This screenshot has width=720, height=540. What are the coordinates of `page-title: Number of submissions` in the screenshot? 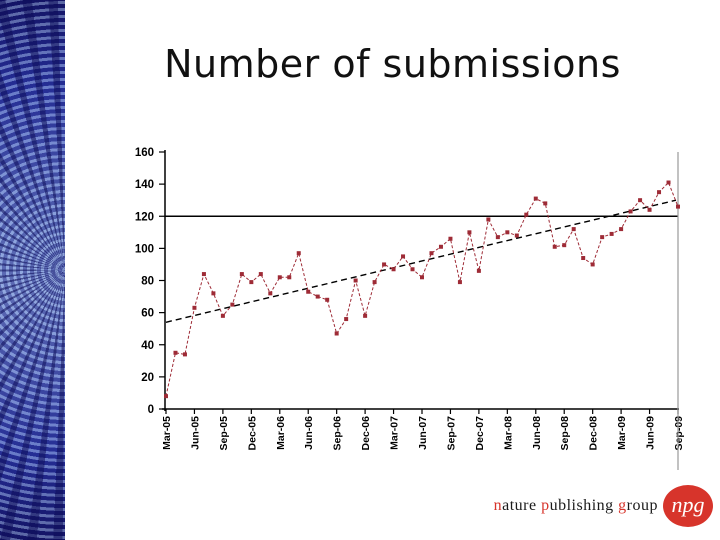 It's located at (392, 64).